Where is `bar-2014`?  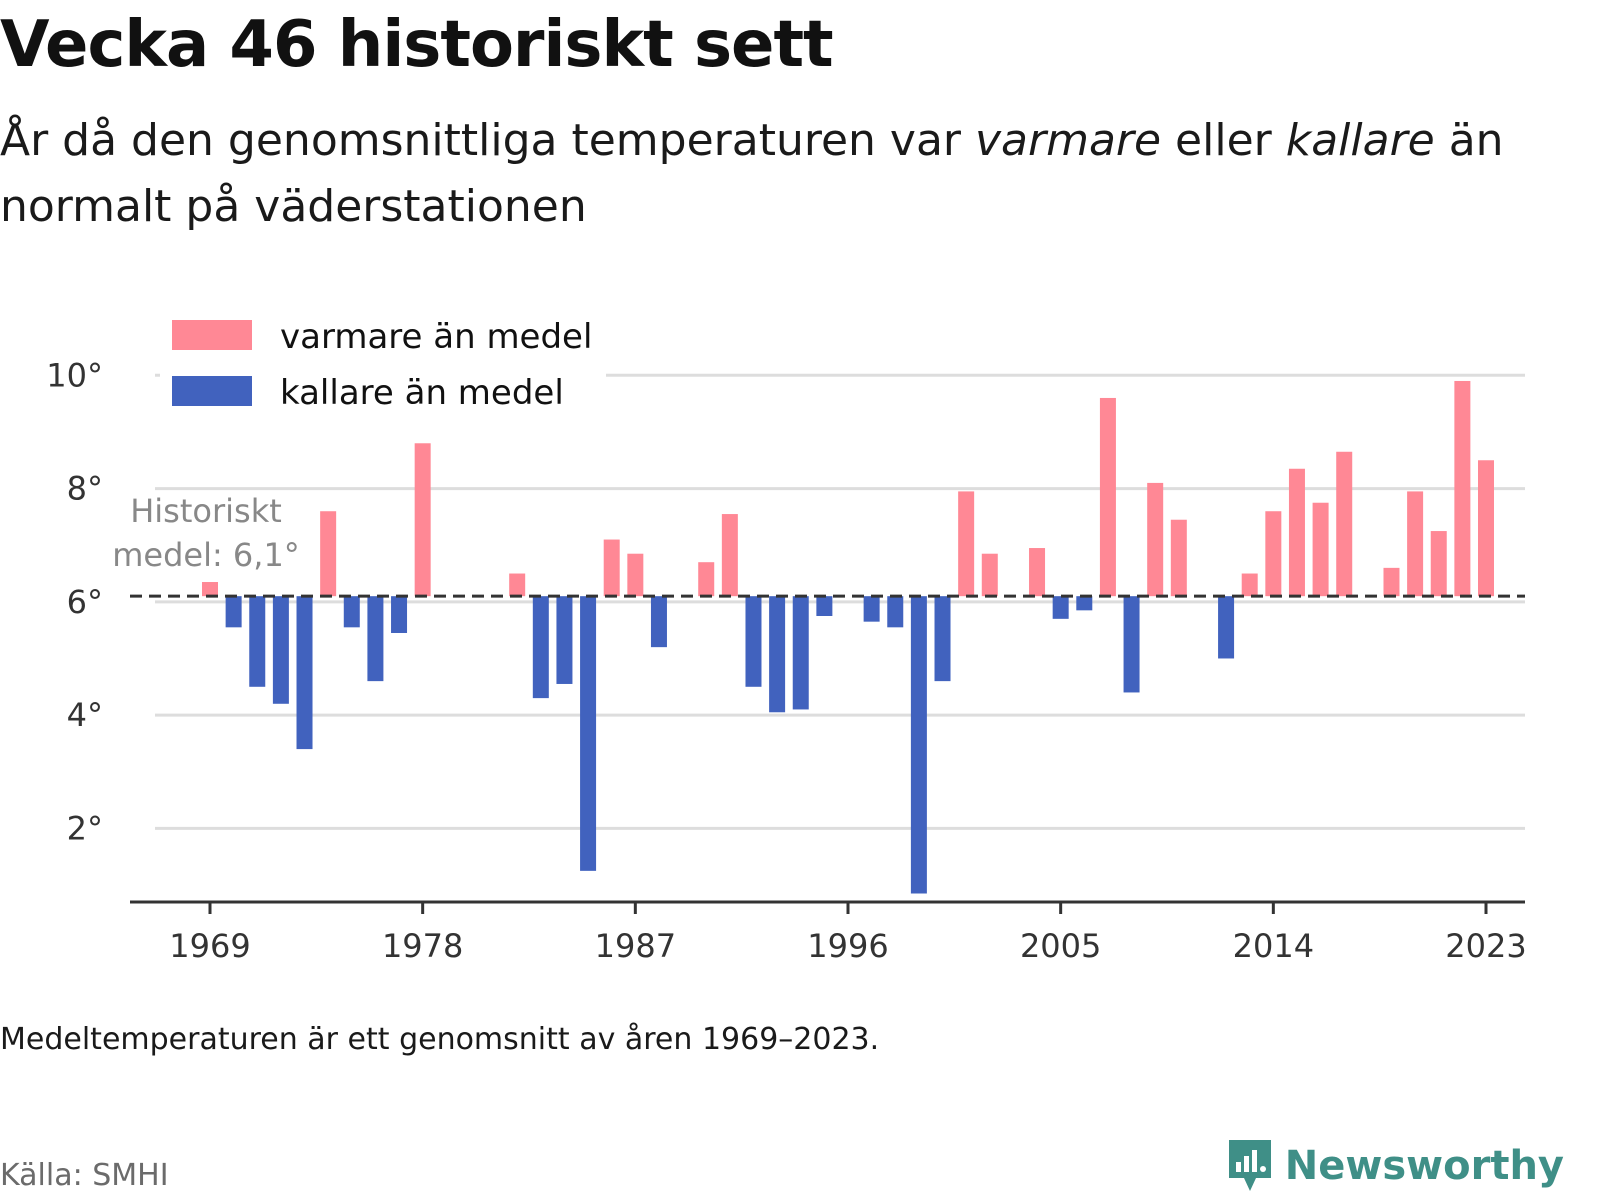
bar-2014 is located at coordinates (1273, 554).